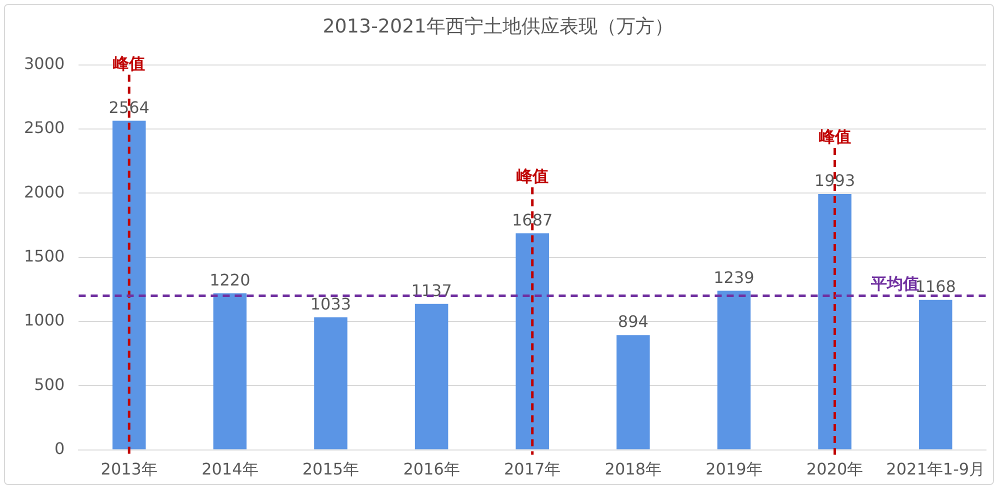 The width and height of the screenshot is (1000, 491). Describe the element at coordinates (532, 220) in the screenshot. I see `data-label: 1687` at that location.